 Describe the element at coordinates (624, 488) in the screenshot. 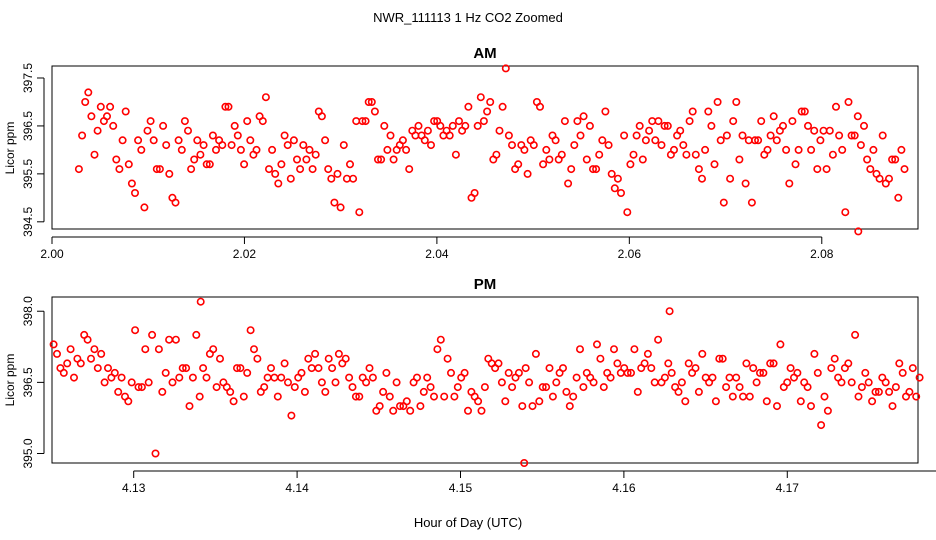

I see `pm-x-tick-label: 4.16` at that location.